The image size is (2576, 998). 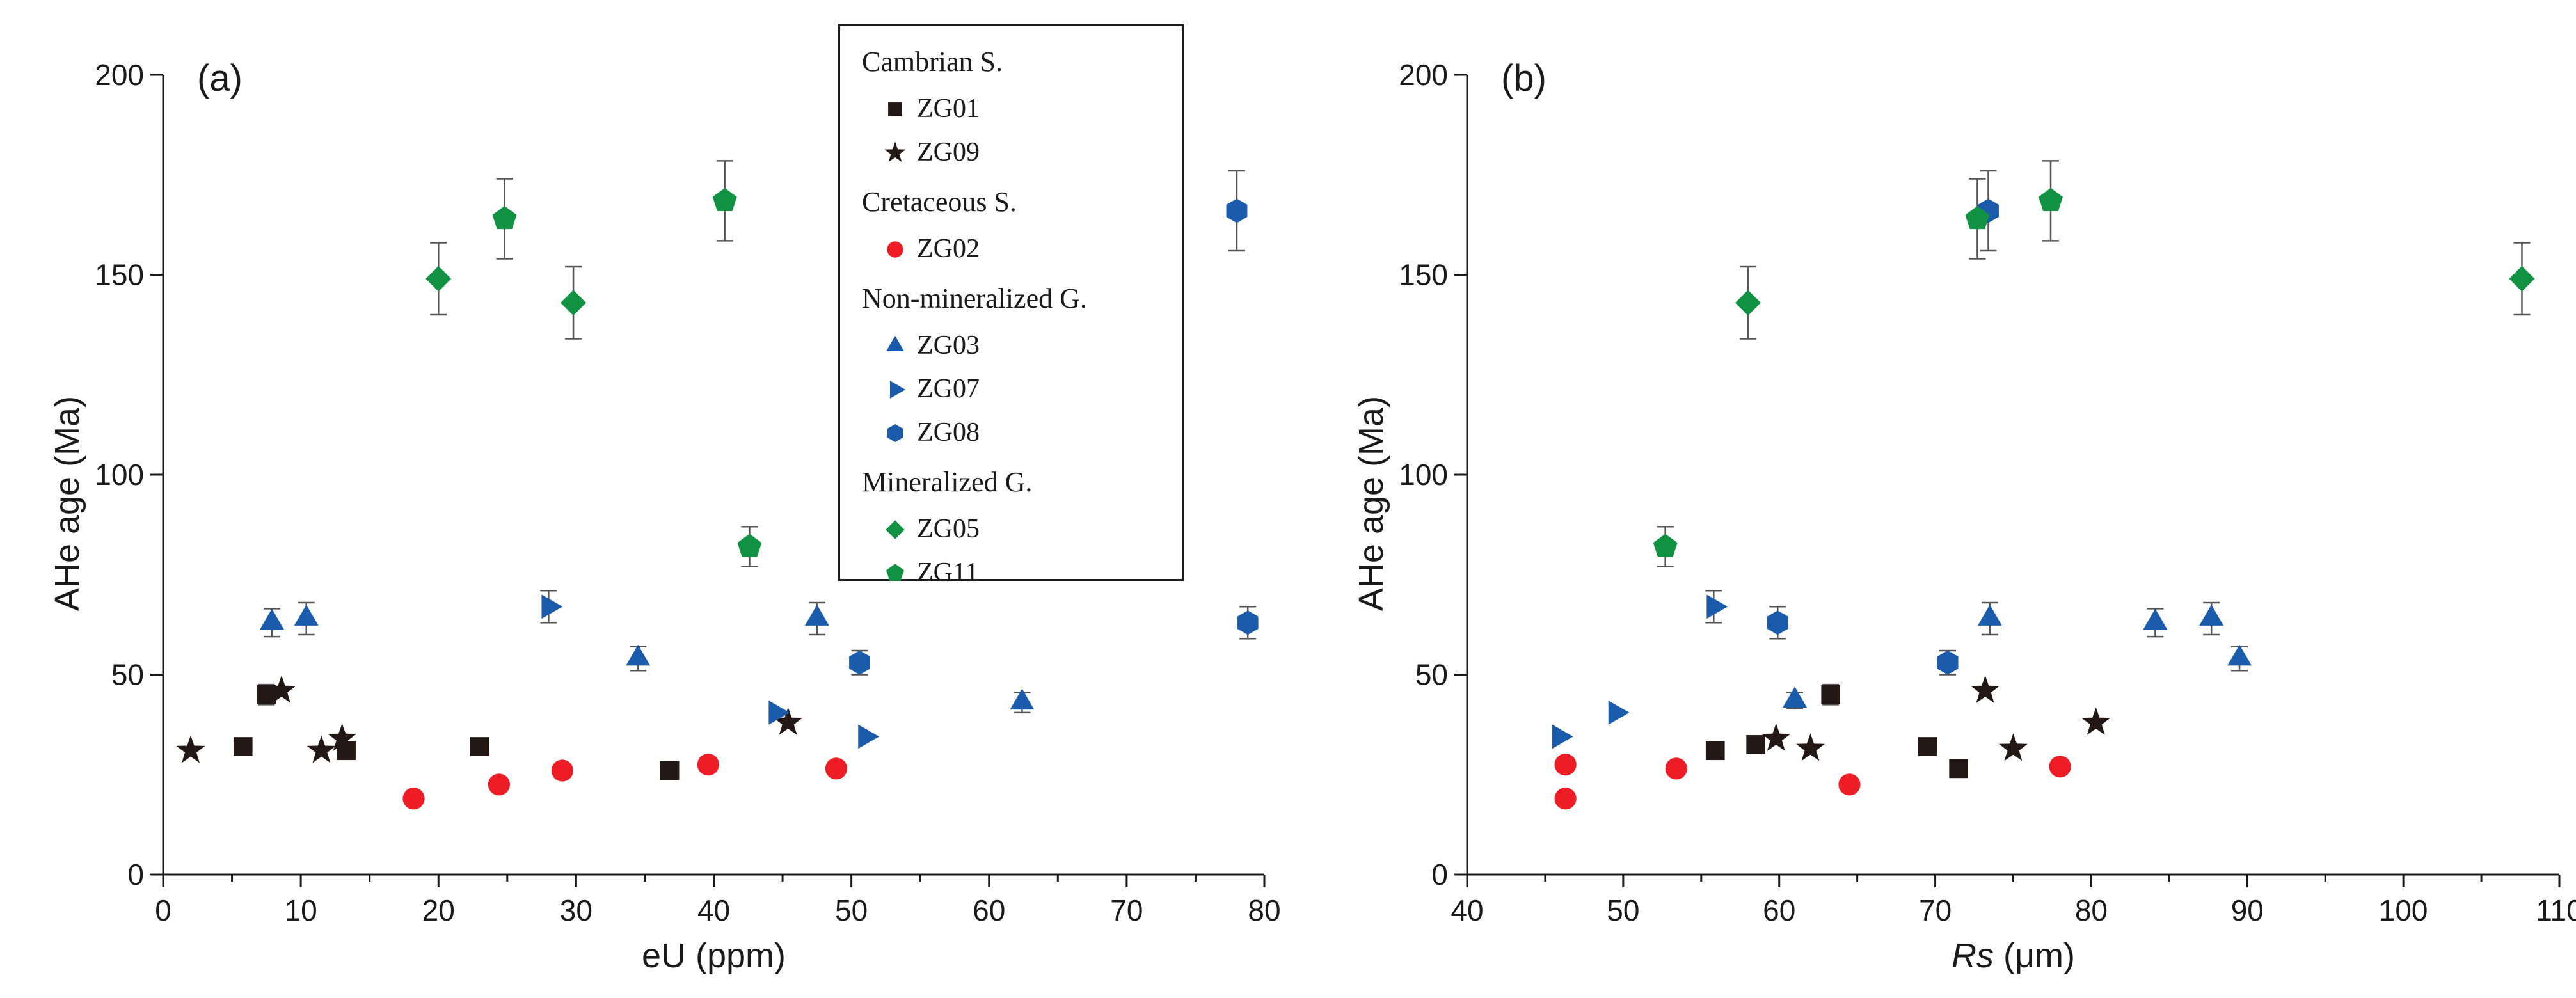 I want to click on legend-symbol-pentagon, so click(x=895, y=572).